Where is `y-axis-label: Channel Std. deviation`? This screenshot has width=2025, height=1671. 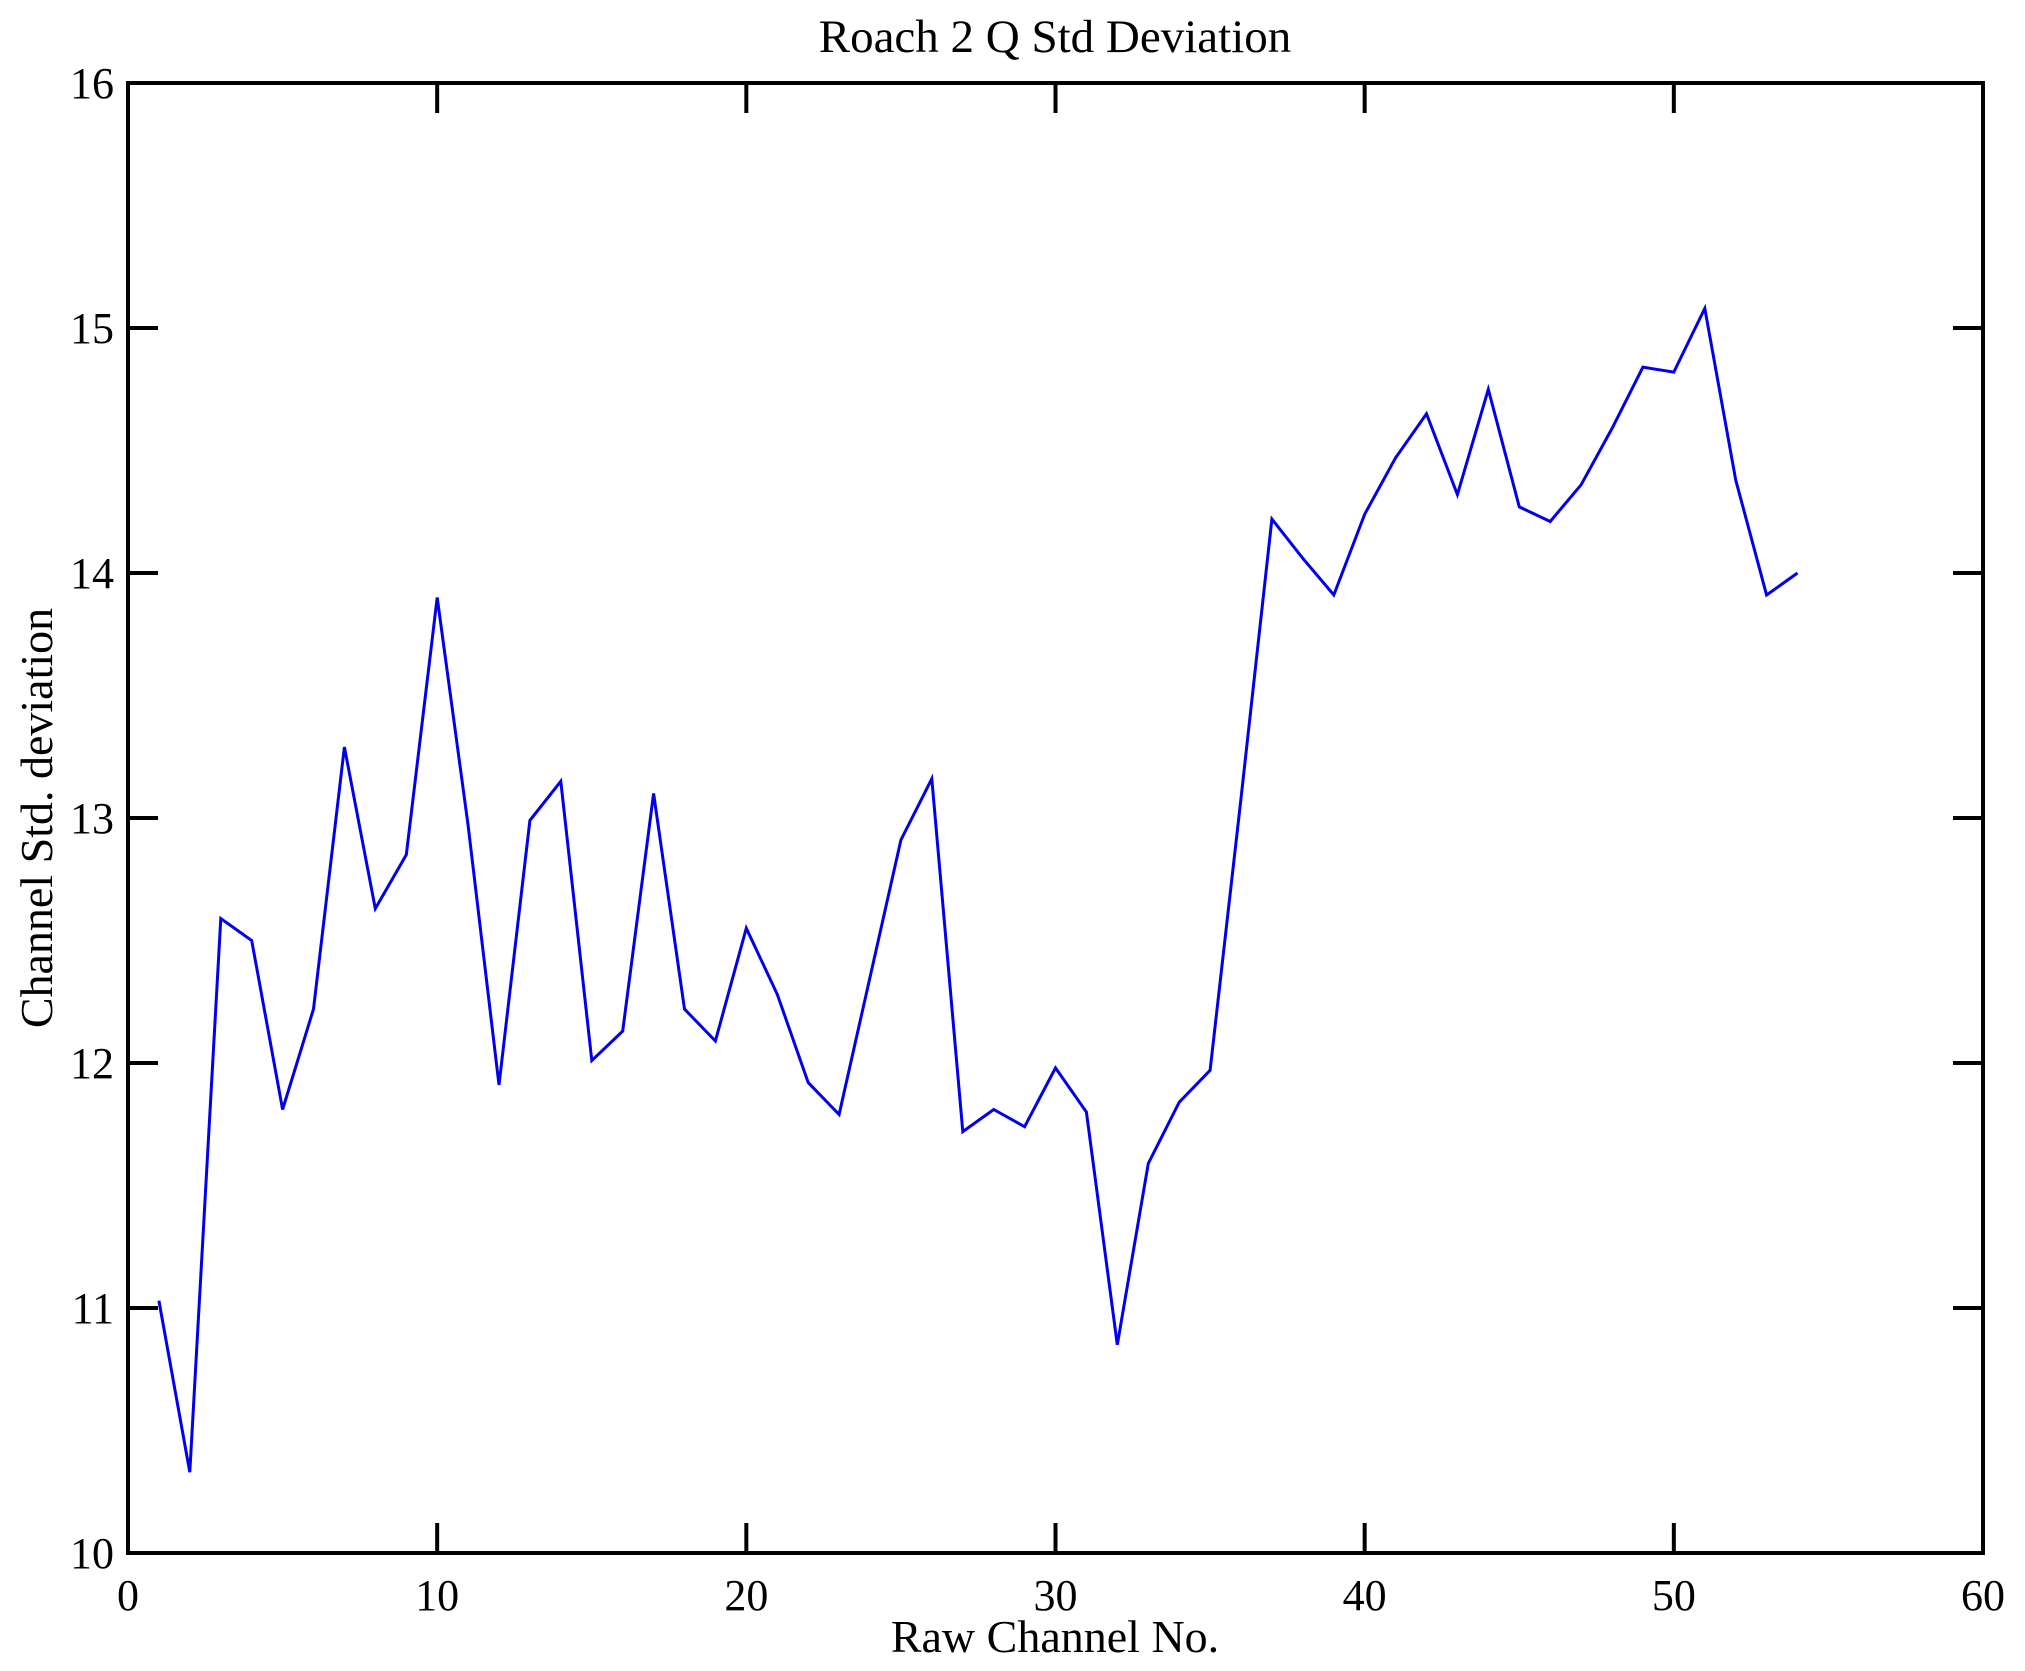 y-axis-label: Channel Std. deviation is located at coordinates (36, 818).